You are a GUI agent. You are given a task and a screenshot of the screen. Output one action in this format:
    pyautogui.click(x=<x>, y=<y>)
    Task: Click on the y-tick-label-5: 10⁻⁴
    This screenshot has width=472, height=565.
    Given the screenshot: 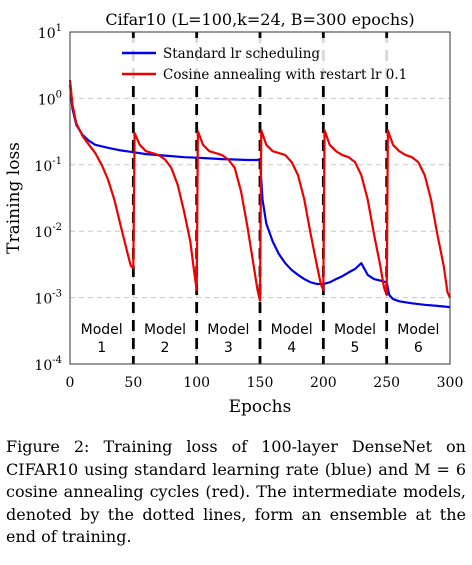 What is the action you would take?
    pyautogui.click(x=48, y=364)
    